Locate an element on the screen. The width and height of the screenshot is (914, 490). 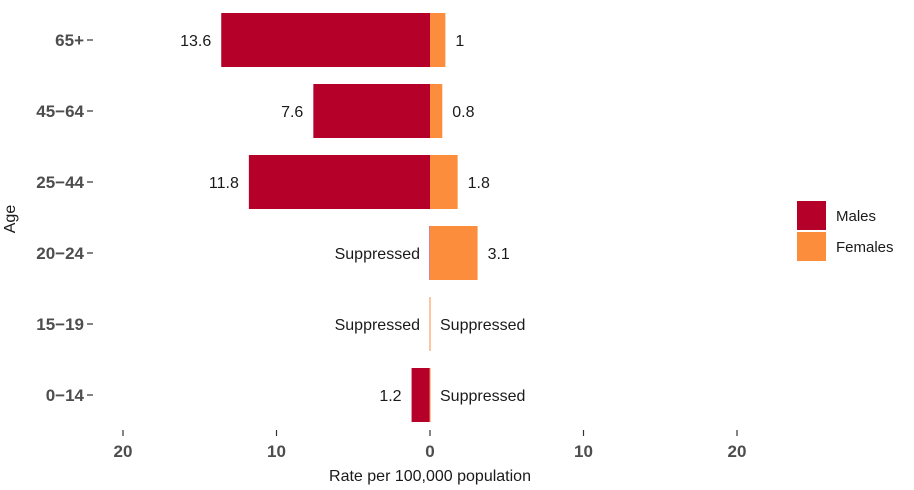
legend-label-females: Females is located at coordinates (865, 247).